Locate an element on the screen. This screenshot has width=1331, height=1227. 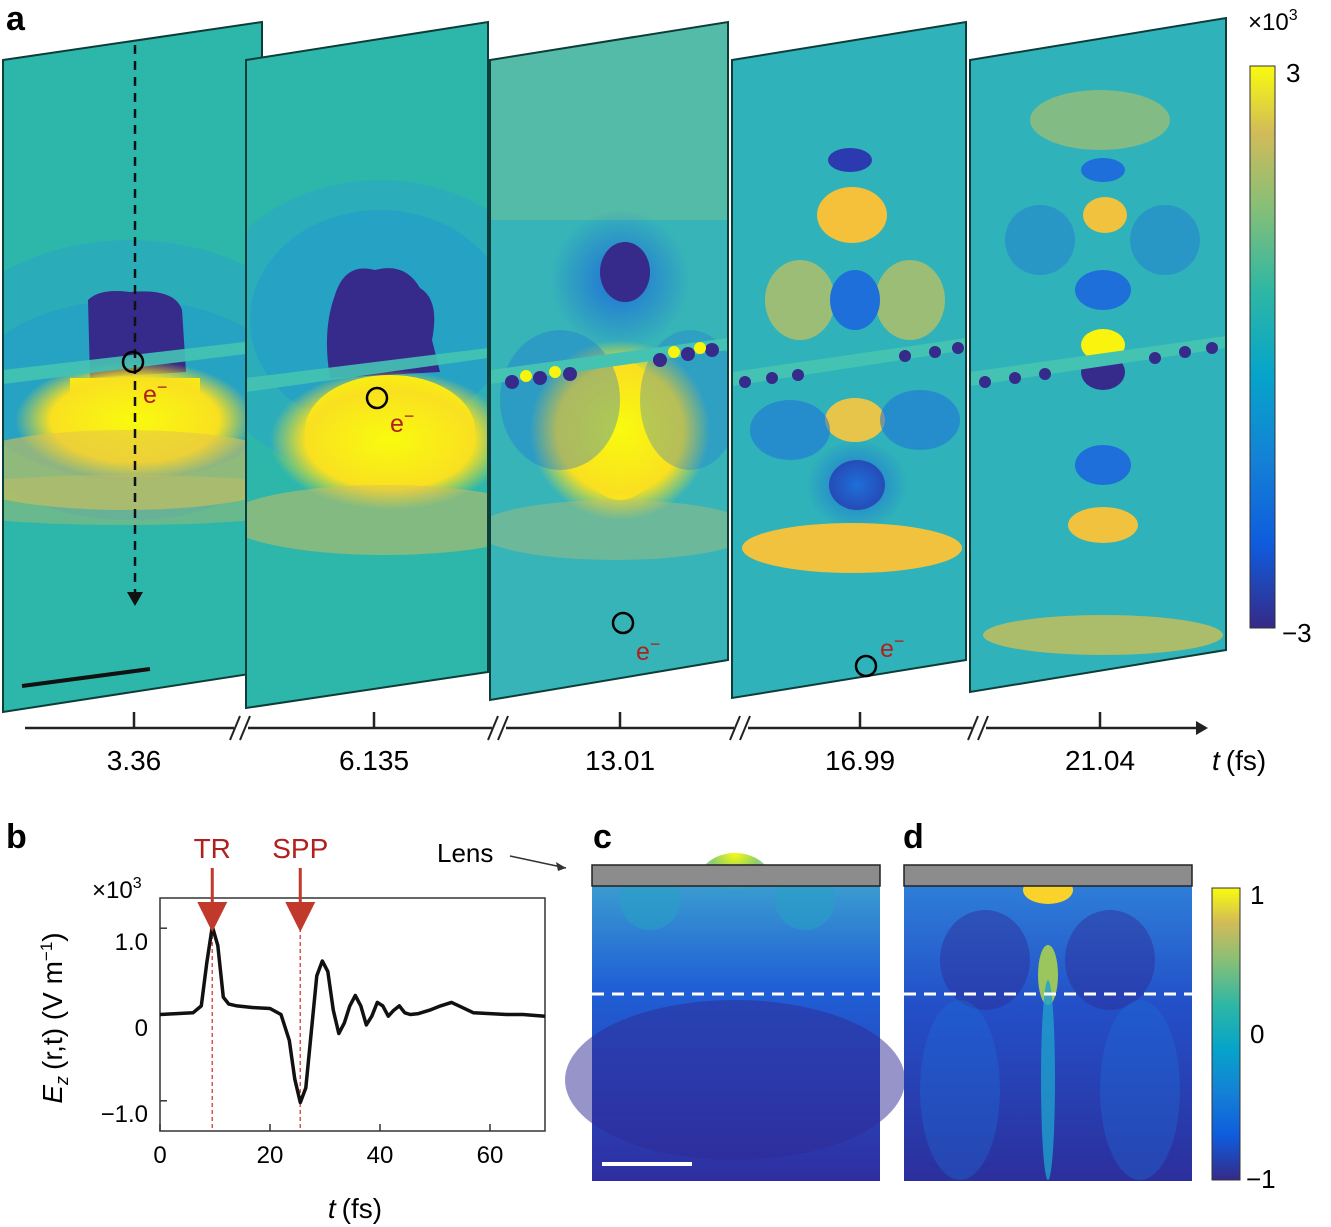
series-line-Ez is located at coordinates (352, 1014).